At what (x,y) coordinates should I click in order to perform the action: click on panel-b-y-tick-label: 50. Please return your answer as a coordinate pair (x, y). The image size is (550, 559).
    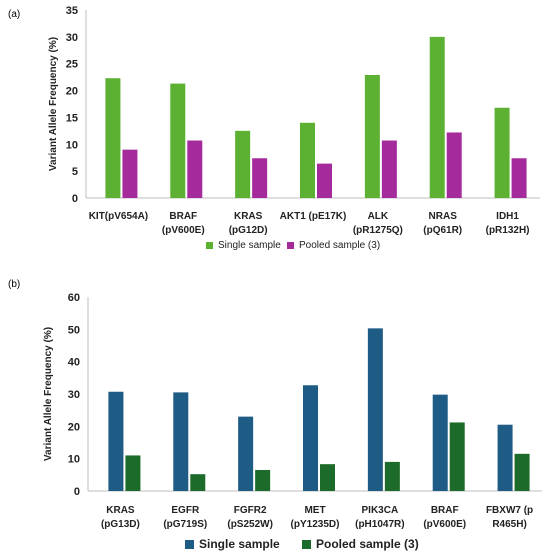
    Looking at the image, I should click on (74, 330).